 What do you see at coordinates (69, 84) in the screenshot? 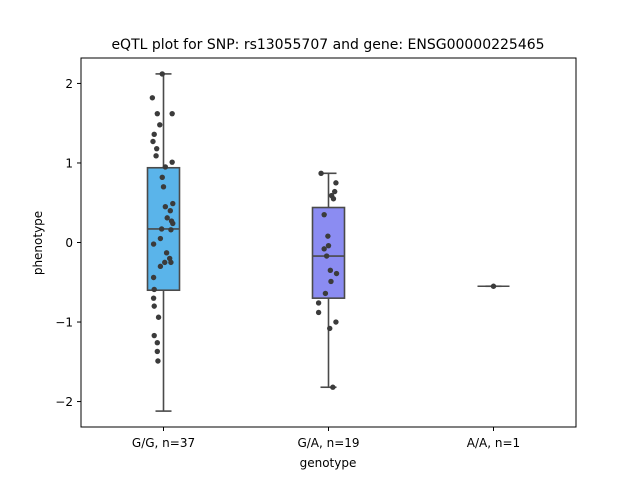
I see `y-tick-label: 2` at bounding box center [69, 84].